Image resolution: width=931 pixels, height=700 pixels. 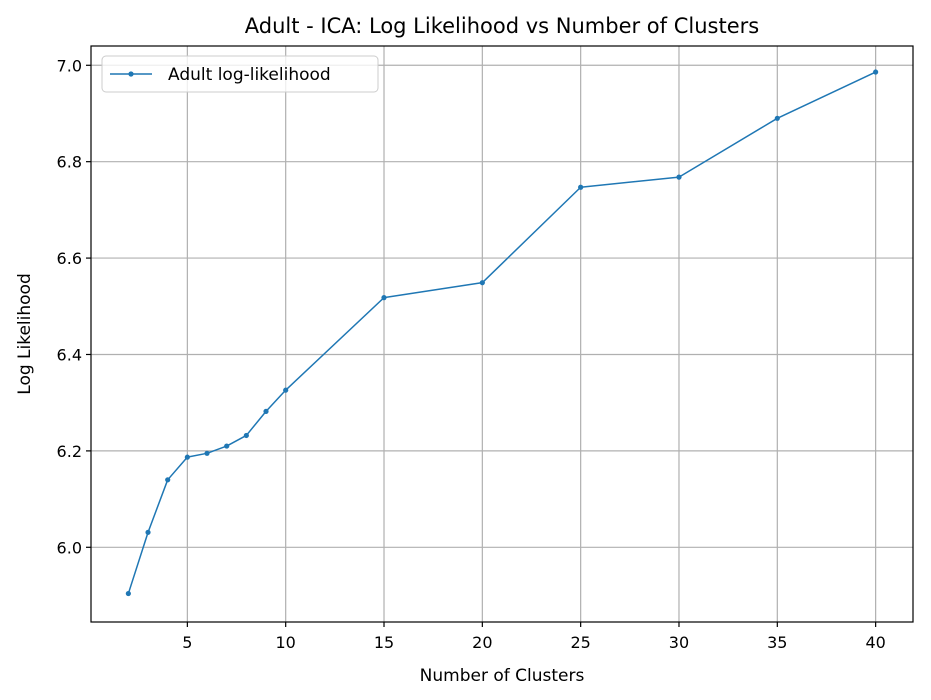 What do you see at coordinates (482, 642) in the screenshot?
I see `x-tick-label: 20` at bounding box center [482, 642].